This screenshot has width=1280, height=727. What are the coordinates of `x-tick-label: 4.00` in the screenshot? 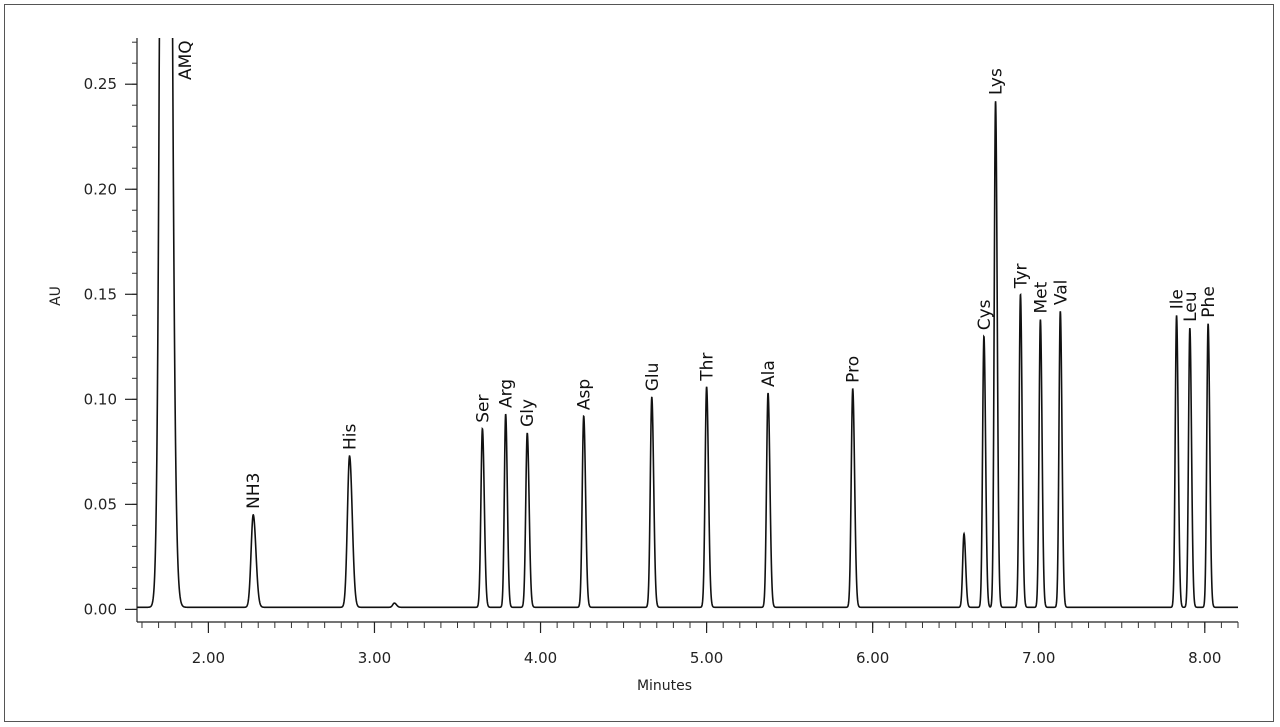 It's located at (540, 658).